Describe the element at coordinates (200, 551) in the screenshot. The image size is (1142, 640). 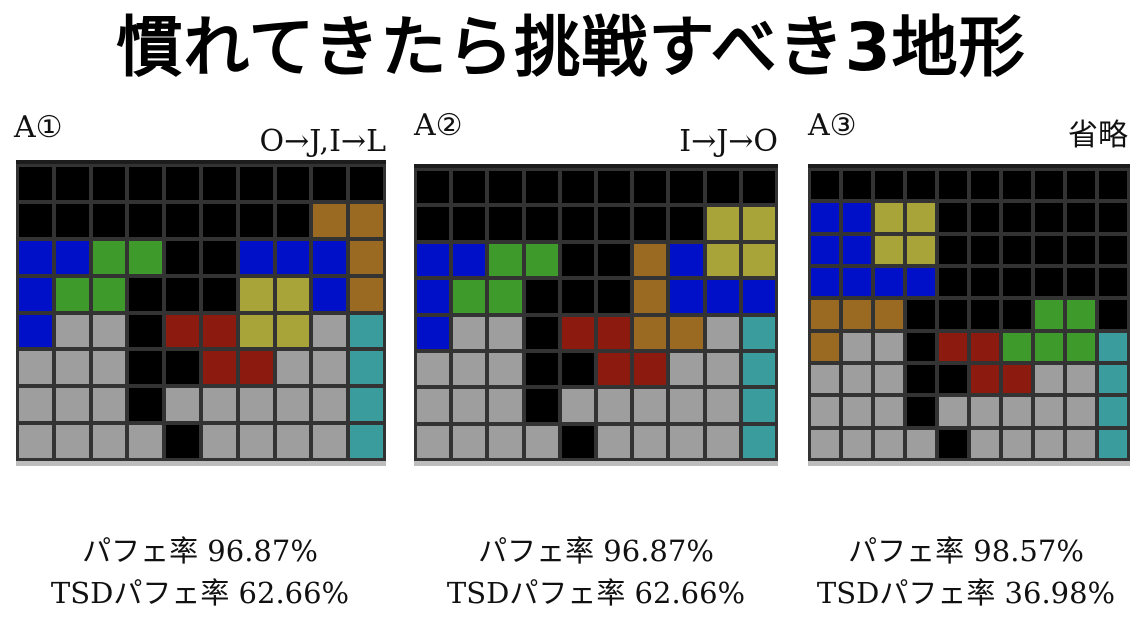
I see `perfect-clear-rate: パフェ率 96.87%` at that location.